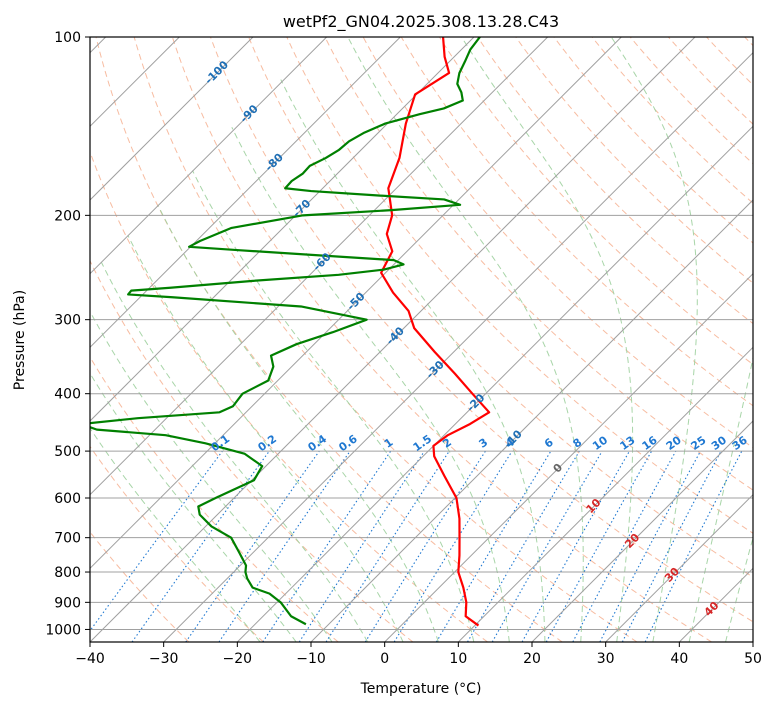  What do you see at coordinates (384, 659) in the screenshot?
I see `x-tick-label: 0` at bounding box center [384, 659].